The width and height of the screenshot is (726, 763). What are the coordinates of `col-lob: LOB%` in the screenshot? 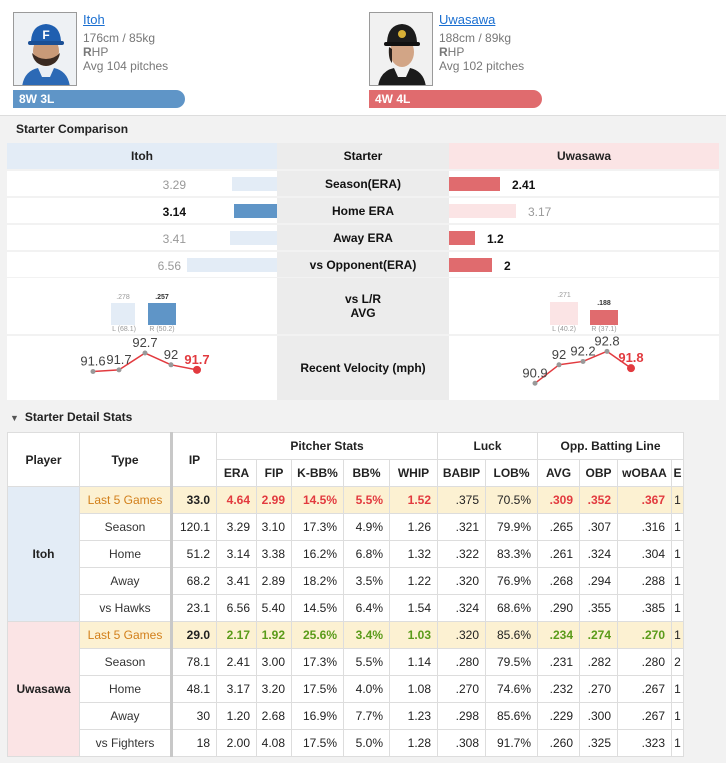 It's located at (511, 473).